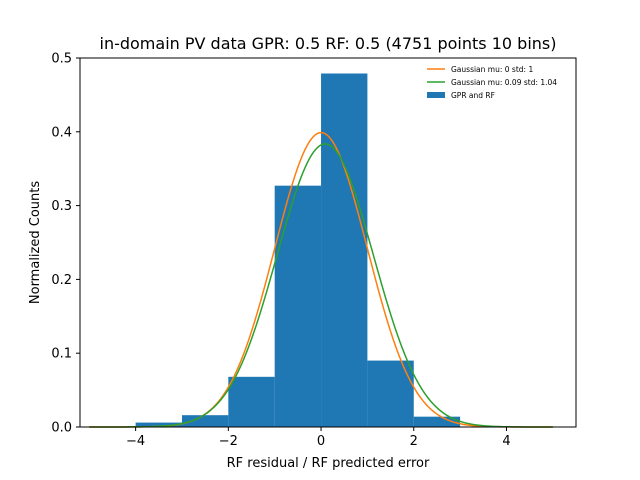  I want to click on legend-label-gaussian-2: Gaussian mu: 0.09 std: 1.04, so click(504, 82).